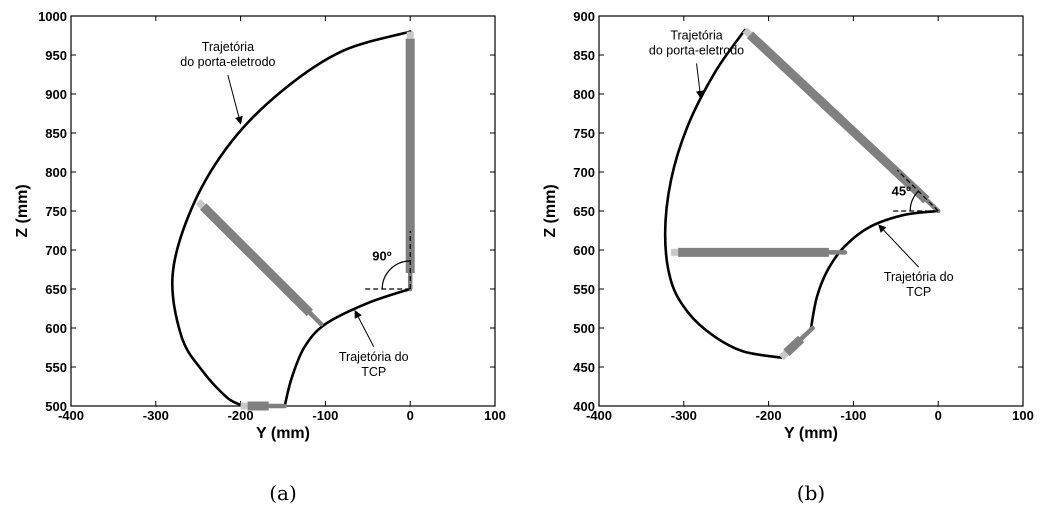 This screenshot has width=1040, height=520. What do you see at coordinates (901, 191) in the screenshot?
I see `angle-label: 45º` at bounding box center [901, 191].